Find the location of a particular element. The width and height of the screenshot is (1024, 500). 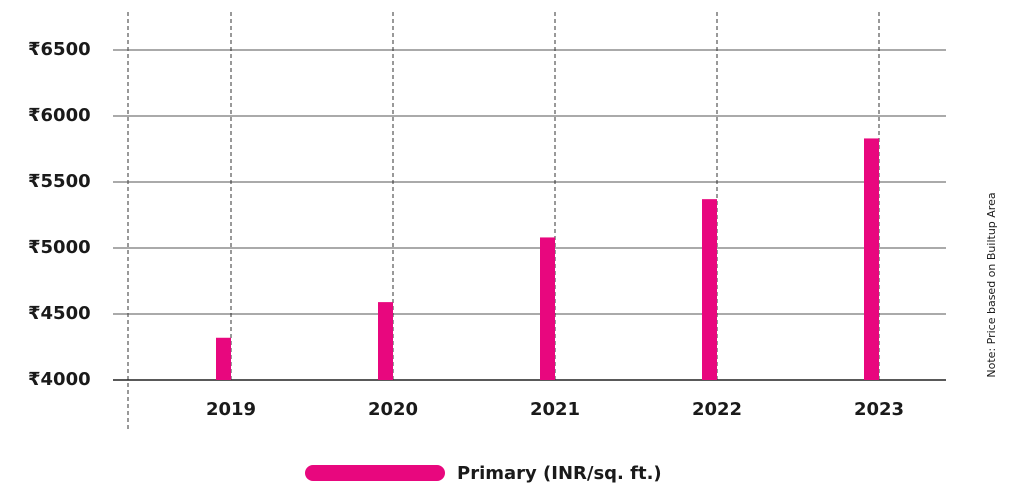

legend-swatch is located at coordinates (375, 473).